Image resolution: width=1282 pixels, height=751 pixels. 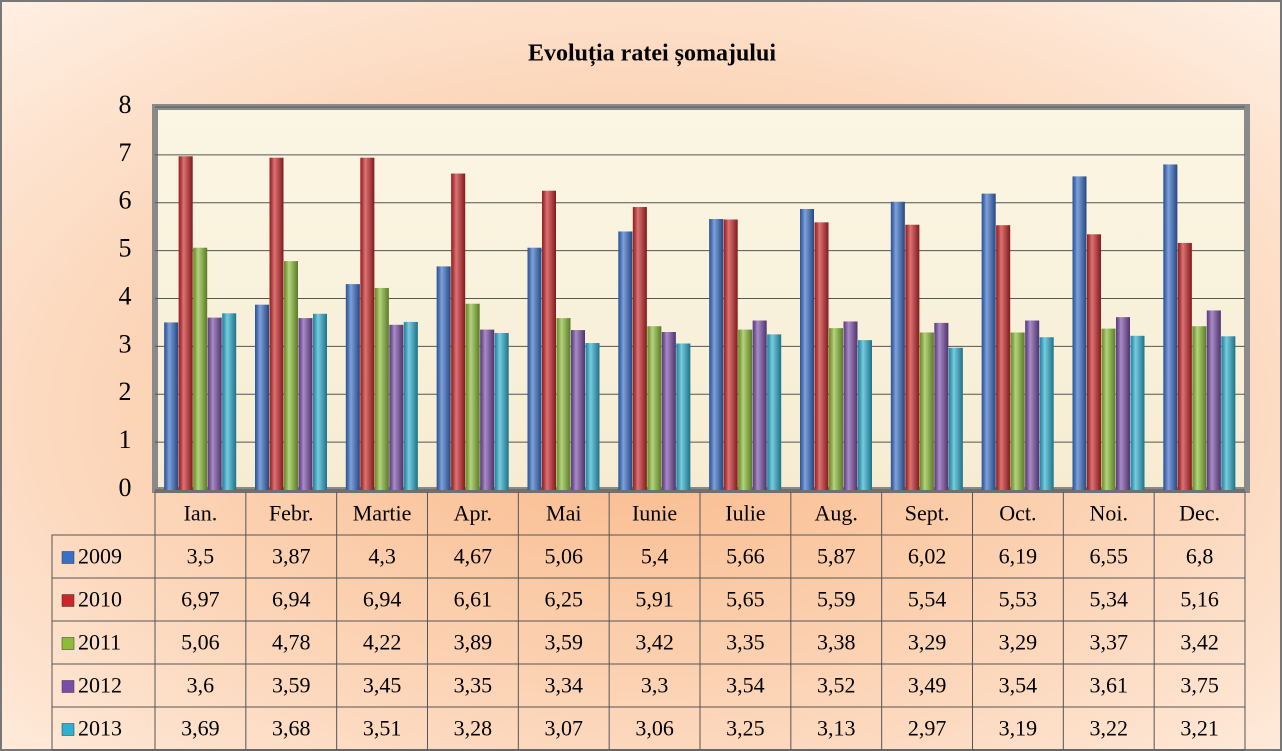 I want to click on data-label: 4,22, so click(x=382, y=642).